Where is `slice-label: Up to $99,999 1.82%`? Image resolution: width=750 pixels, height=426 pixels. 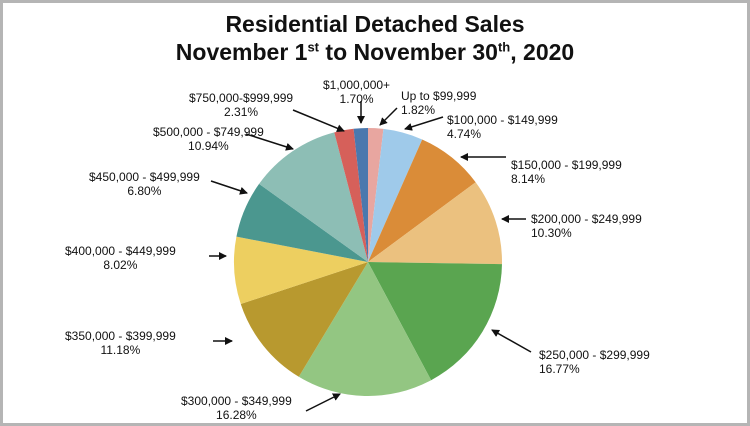 slice-label: Up to $99,999 1.82% is located at coordinates (438, 103).